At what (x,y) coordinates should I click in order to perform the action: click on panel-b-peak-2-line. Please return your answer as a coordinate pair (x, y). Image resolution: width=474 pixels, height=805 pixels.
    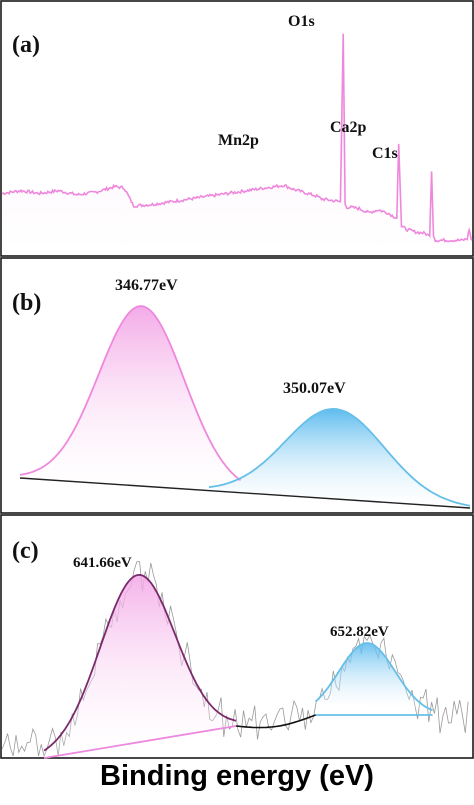
    Looking at the image, I should click on (339, 457).